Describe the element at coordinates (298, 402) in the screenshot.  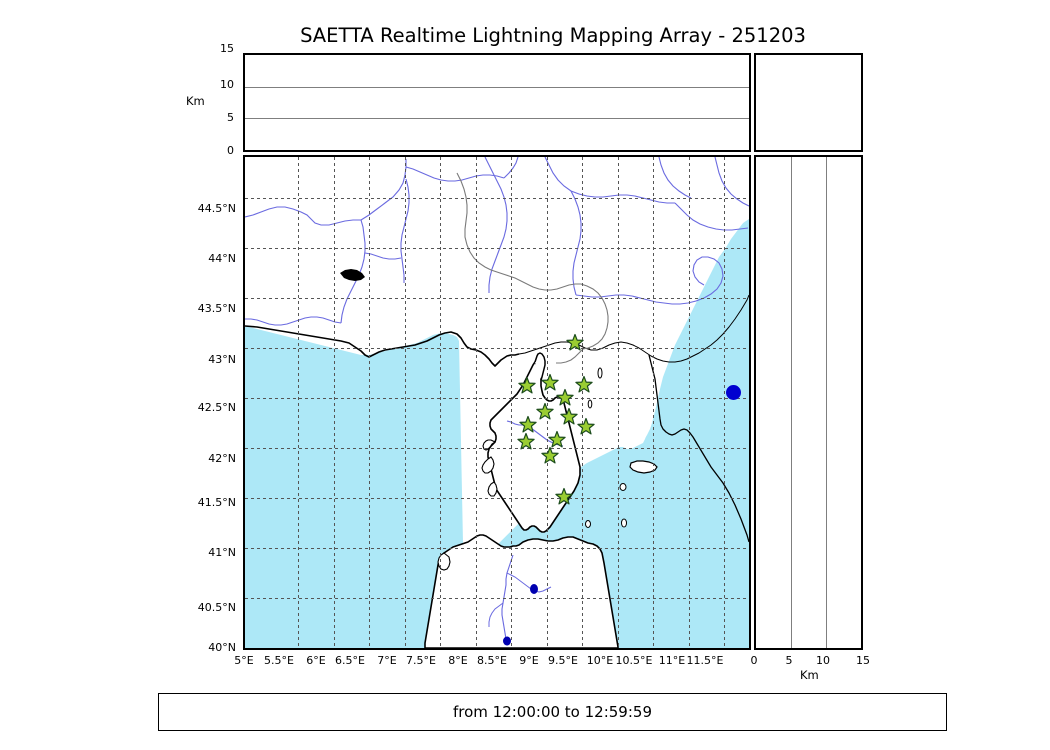
I see `map-gridline-lon-5.5` at that location.